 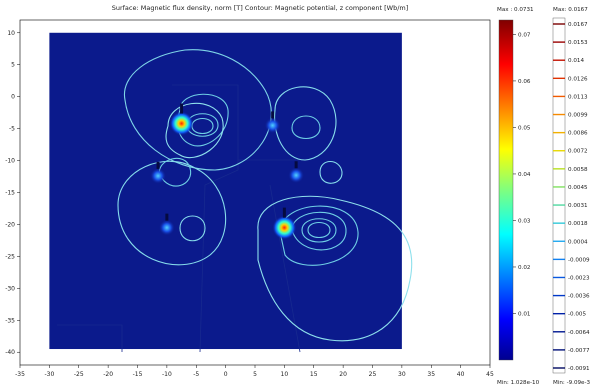 I want to click on x-tick-label: -35, so click(x=20, y=374).